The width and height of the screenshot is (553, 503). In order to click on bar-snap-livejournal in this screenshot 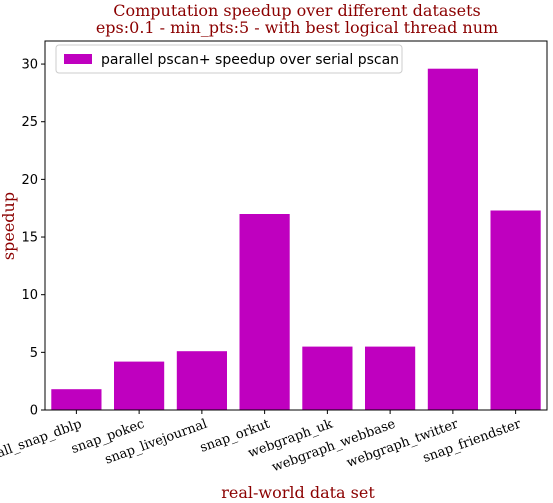, I will do `click(201, 380)`.